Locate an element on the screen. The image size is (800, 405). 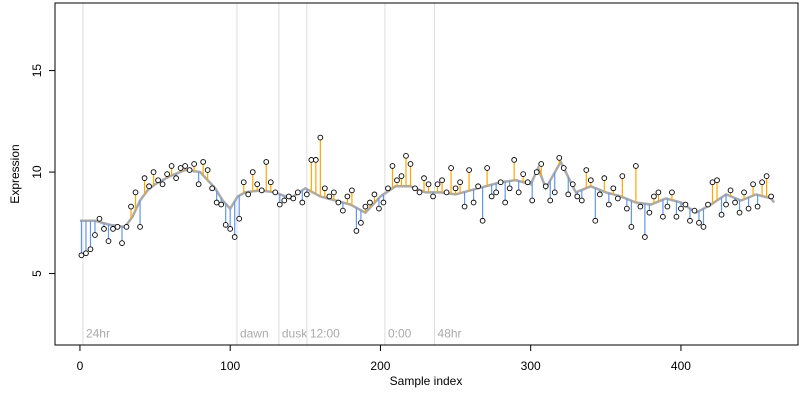
y-tick-label: 5 is located at coordinates (37, 273).